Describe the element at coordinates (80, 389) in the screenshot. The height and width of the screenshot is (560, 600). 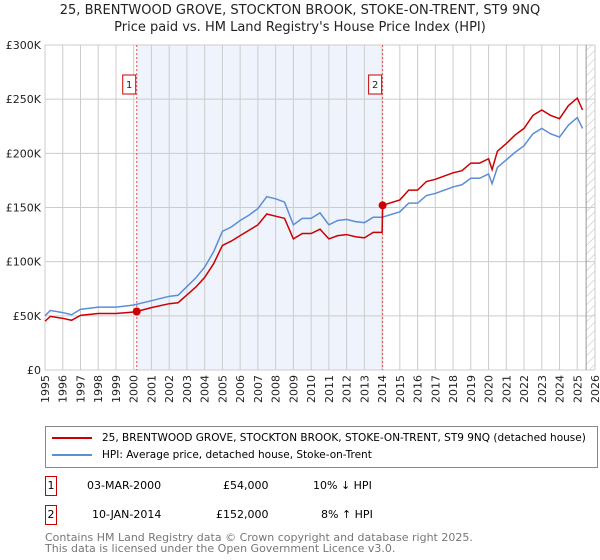
I see `x-tick-label: 1997` at that location.